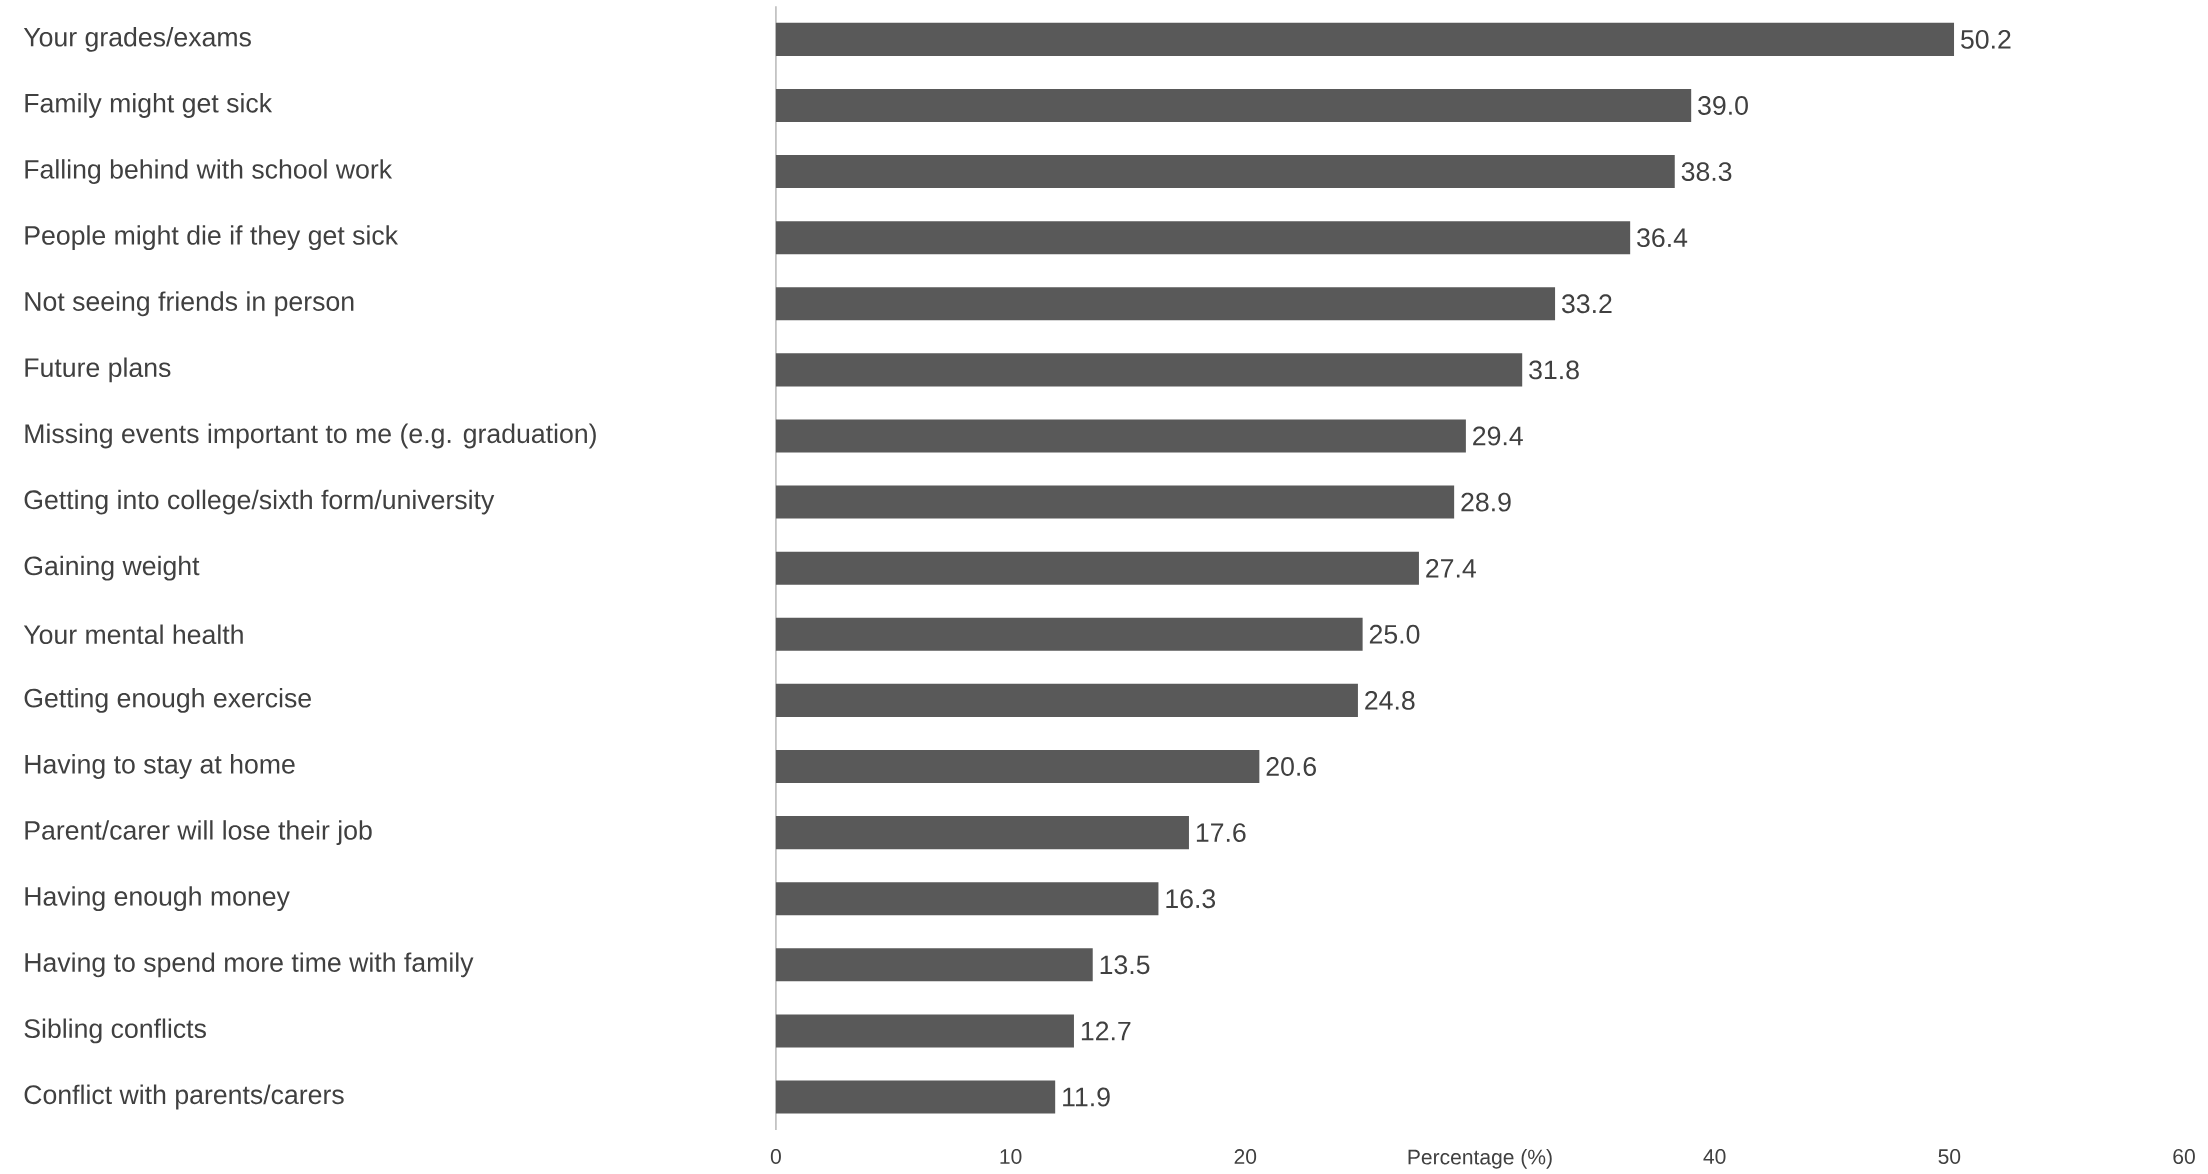  I want to click on data-label: 20.6, so click(1291, 766).